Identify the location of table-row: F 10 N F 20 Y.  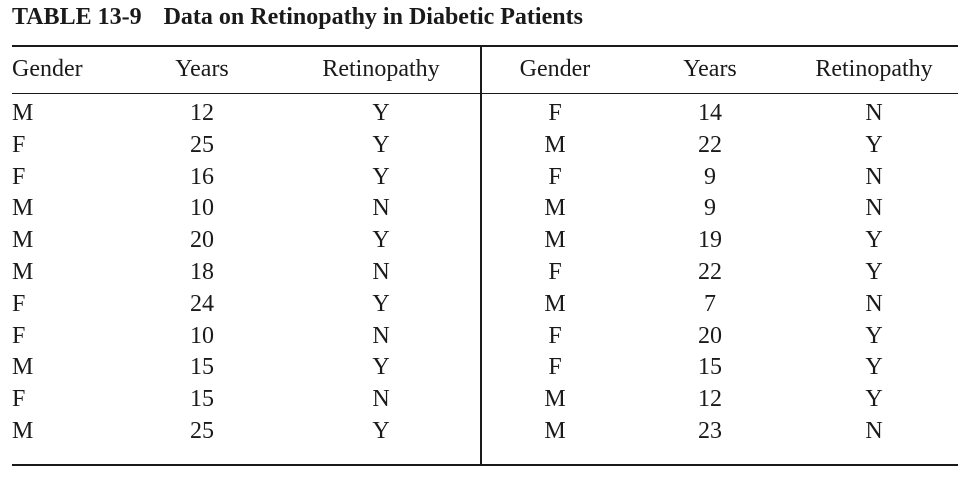
(485, 337).